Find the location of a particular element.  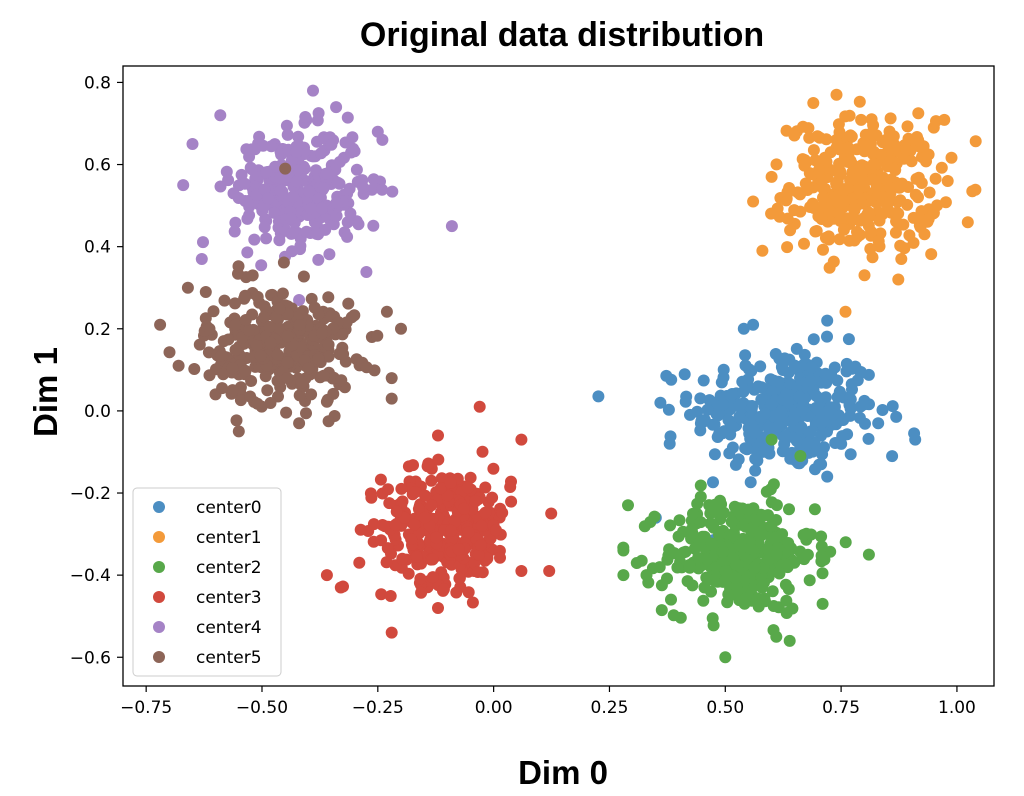

legend-label: center2 is located at coordinates (229, 568).